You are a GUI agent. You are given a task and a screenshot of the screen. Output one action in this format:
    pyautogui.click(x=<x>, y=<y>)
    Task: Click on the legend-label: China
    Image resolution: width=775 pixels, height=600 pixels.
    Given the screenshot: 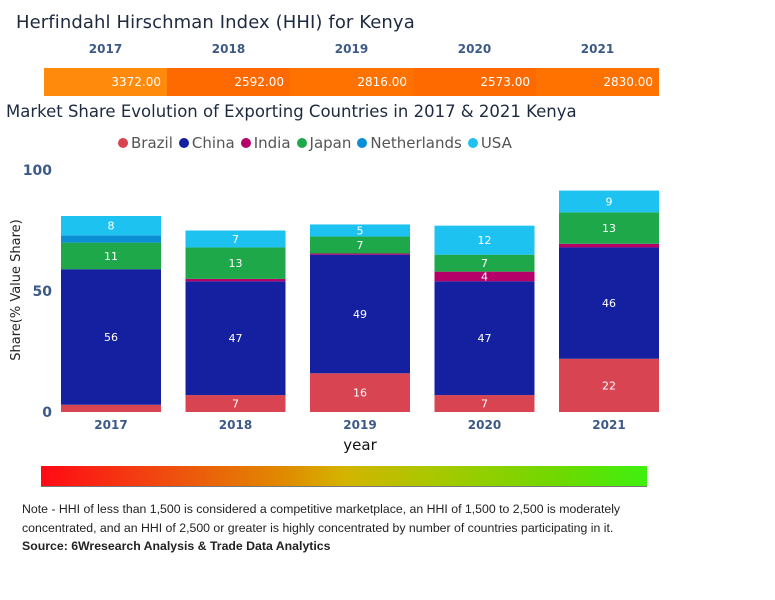 What is the action you would take?
    pyautogui.click(x=213, y=143)
    